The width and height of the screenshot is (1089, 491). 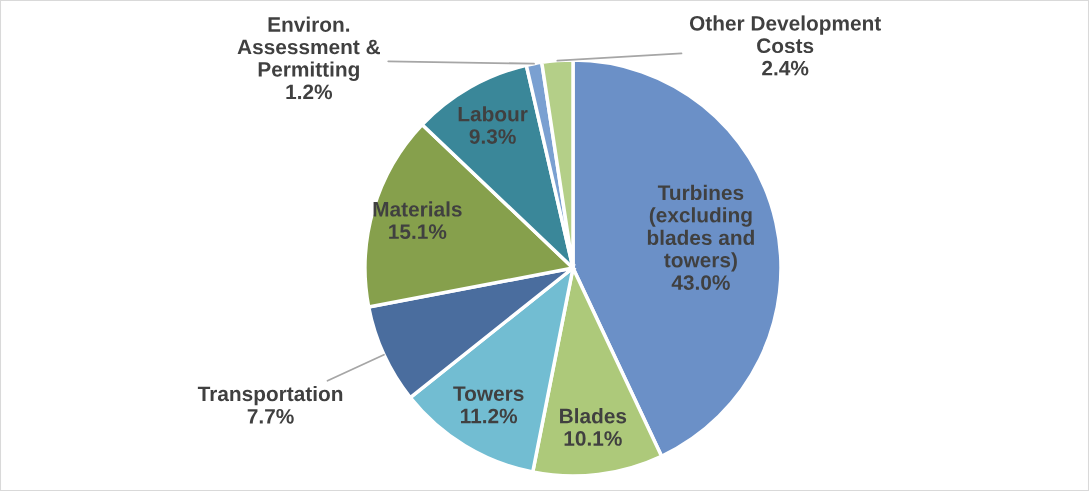 I want to click on data-label: 9.3%, so click(x=492, y=136).